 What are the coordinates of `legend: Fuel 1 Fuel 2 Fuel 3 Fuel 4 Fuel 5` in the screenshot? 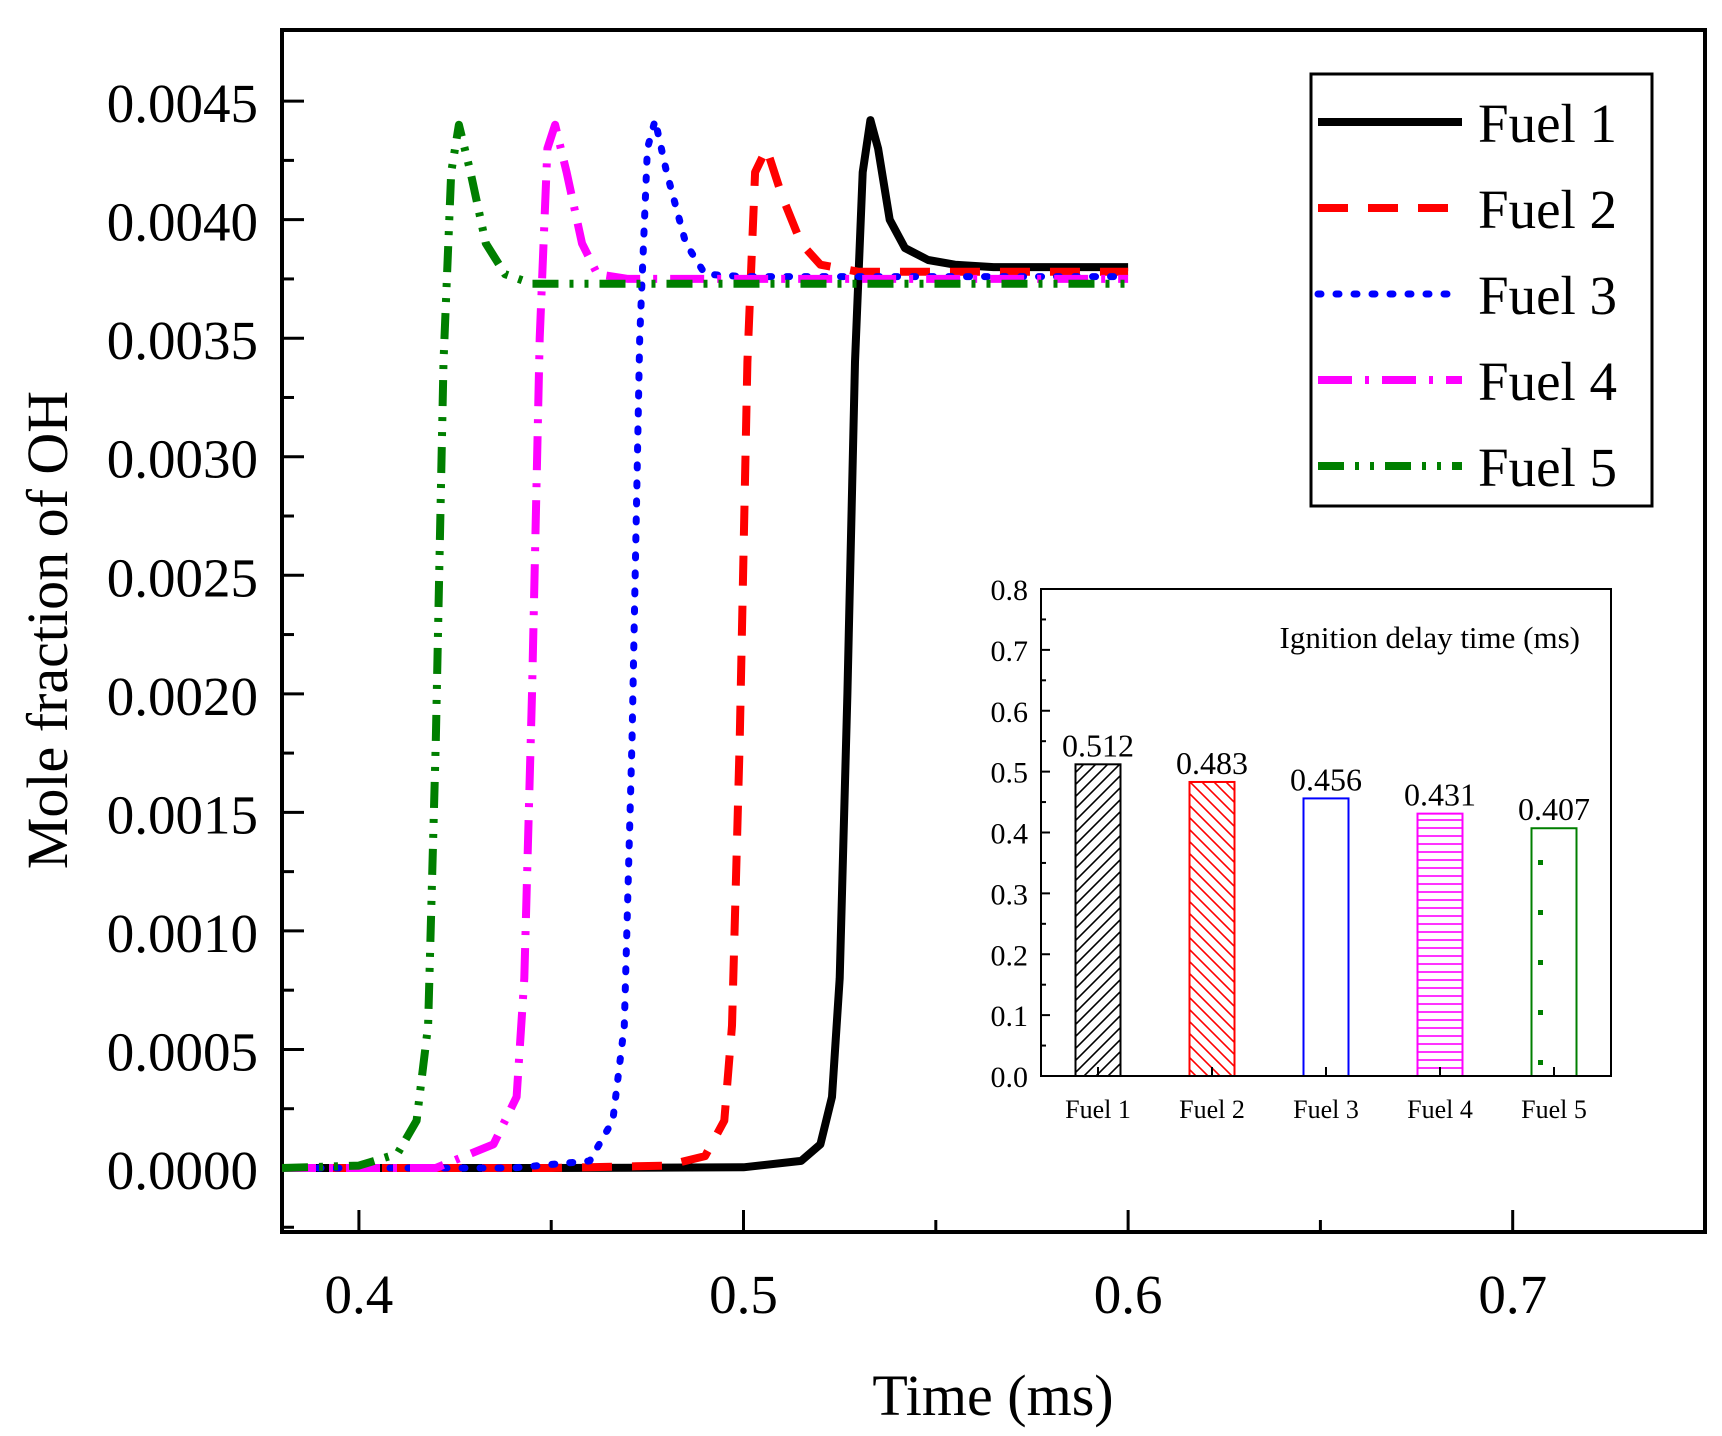 It's located at (1481, 290).